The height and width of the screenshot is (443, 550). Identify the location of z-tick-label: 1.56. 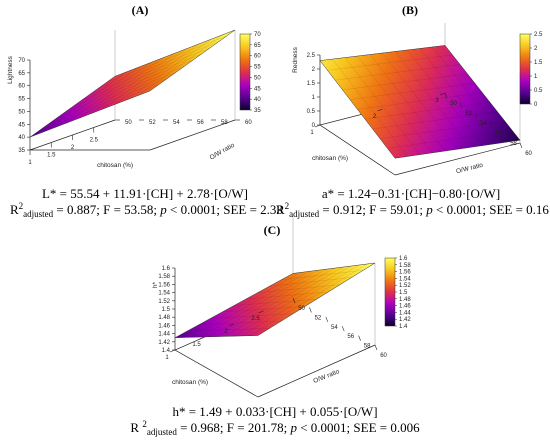
(164, 285).